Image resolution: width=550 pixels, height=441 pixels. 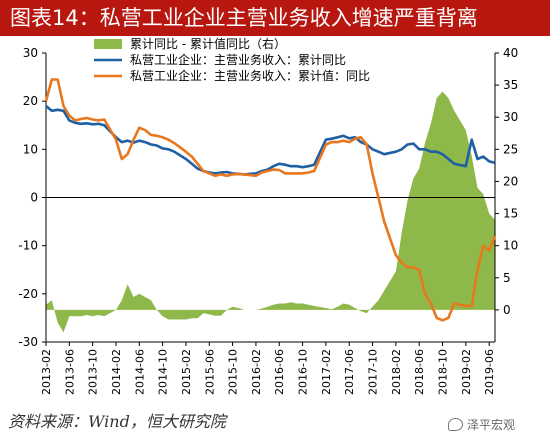 I want to click on chart-title: 图表14：私营工业企业主营业务收入增速严重背离, so click(x=275, y=18).